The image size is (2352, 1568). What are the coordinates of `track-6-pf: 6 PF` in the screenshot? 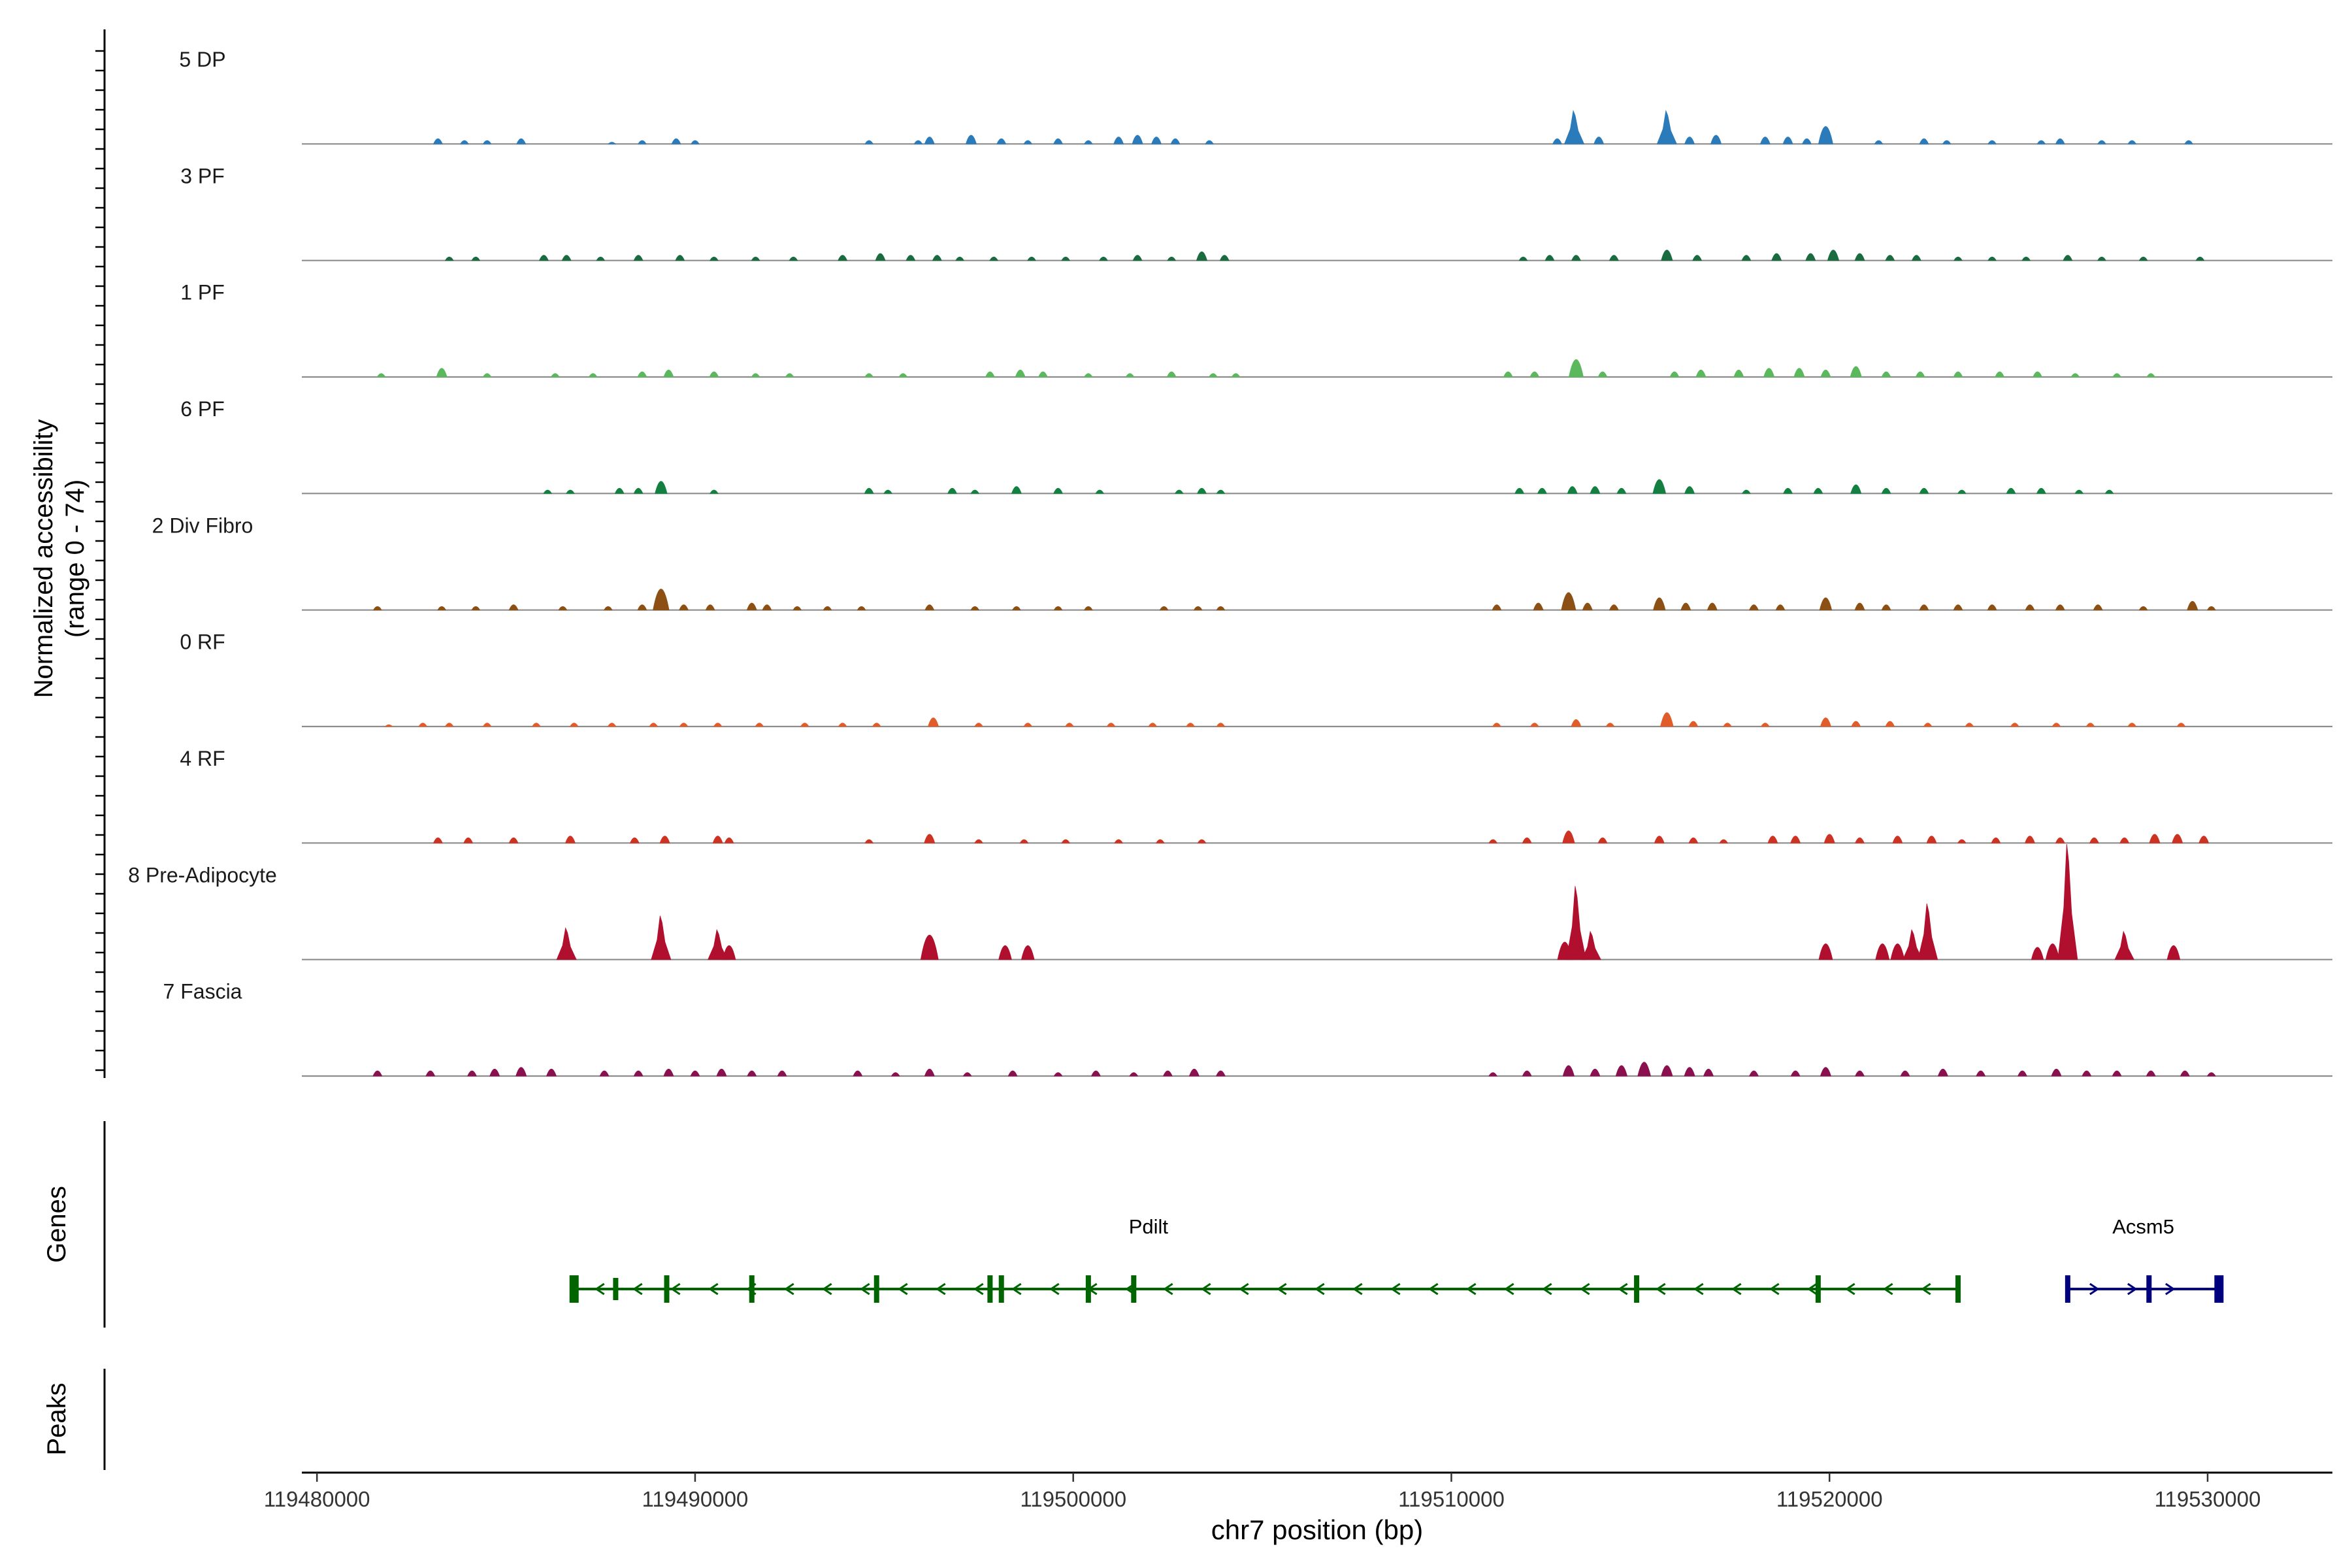 It's located at (1256, 446).